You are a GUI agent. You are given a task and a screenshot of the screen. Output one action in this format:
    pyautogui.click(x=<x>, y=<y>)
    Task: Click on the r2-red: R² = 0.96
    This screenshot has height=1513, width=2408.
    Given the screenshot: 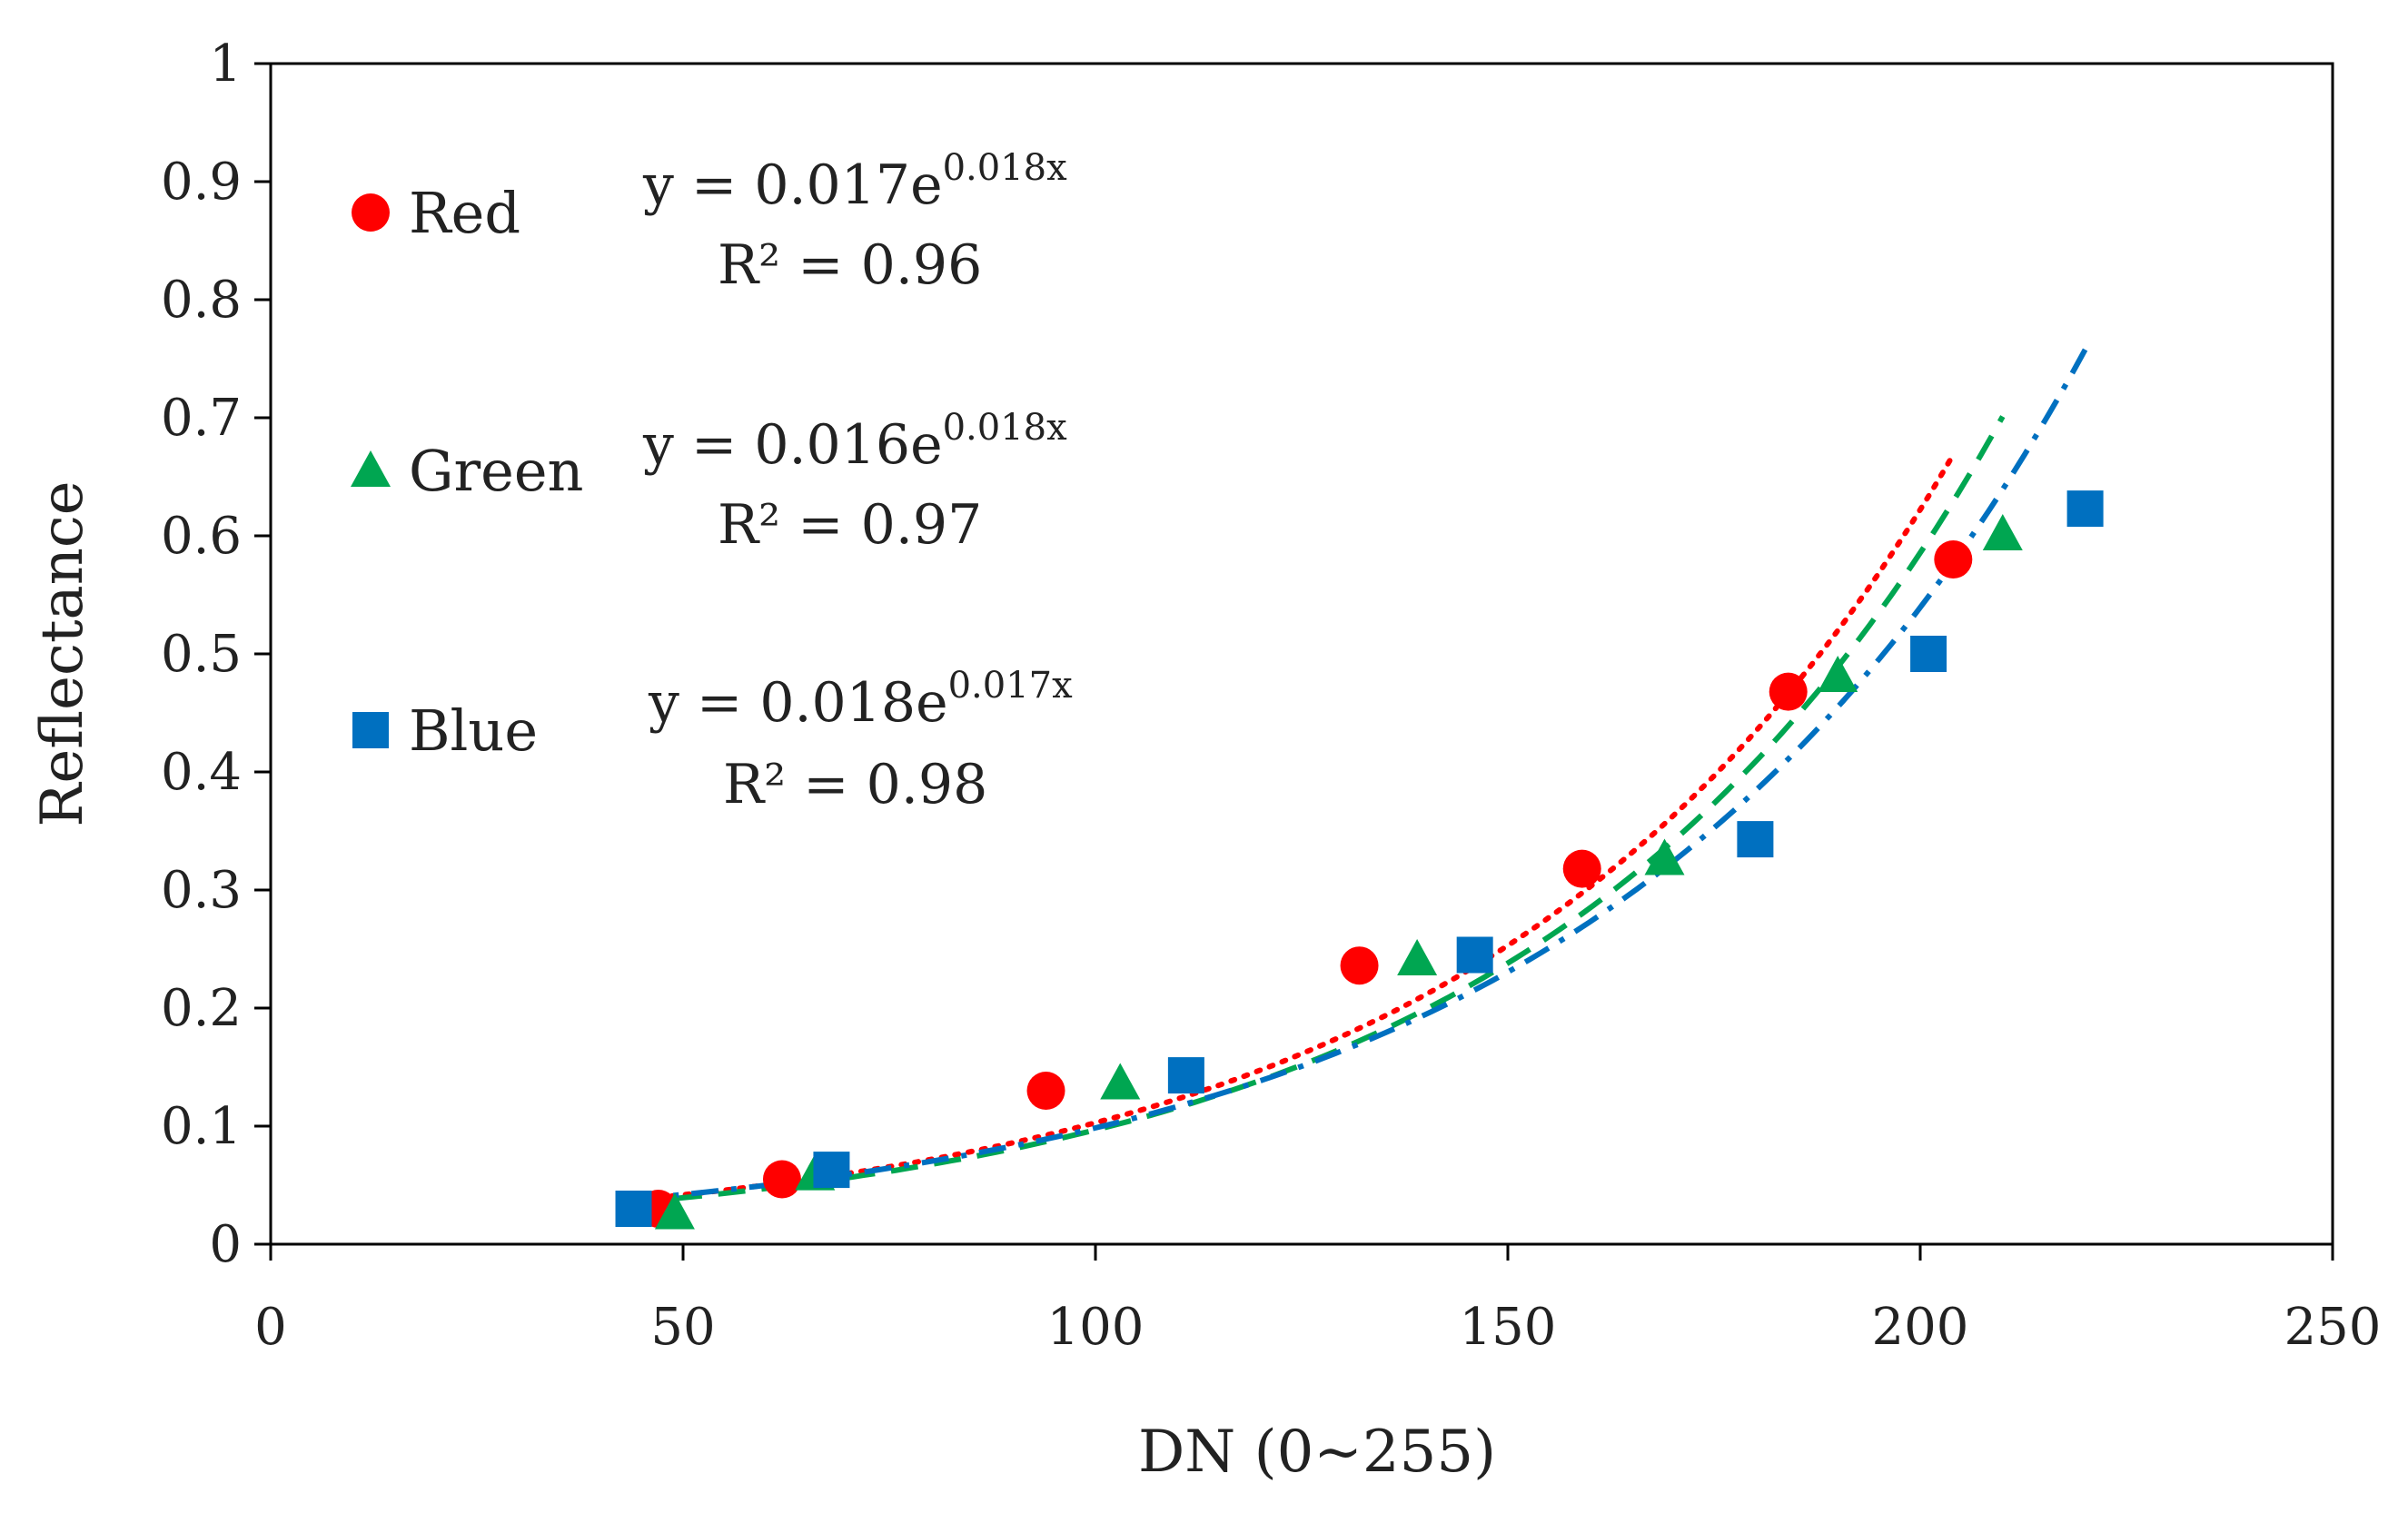 What is the action you would take?
    pyautogui.click(x=850, y=265)
    